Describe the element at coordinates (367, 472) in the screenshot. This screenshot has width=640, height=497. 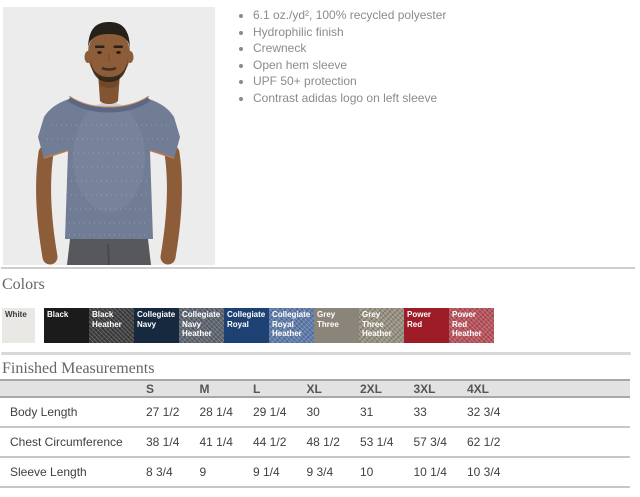
I see `measurement-value: 10` at that location.